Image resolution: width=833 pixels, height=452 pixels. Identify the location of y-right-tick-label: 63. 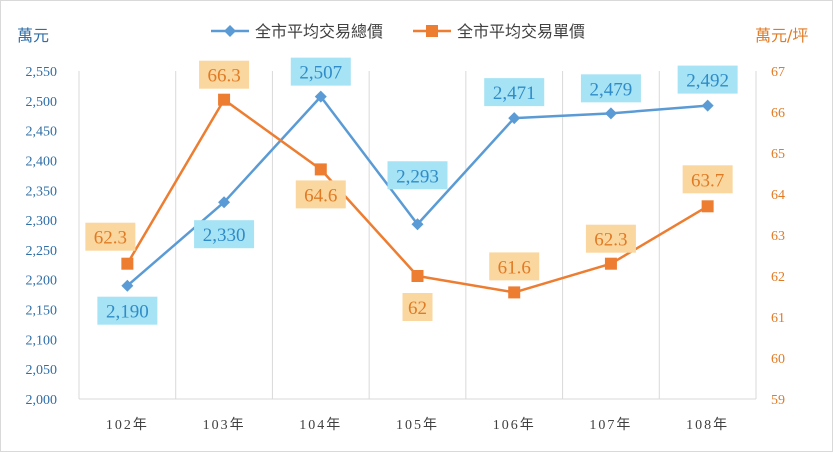
(778, 236).